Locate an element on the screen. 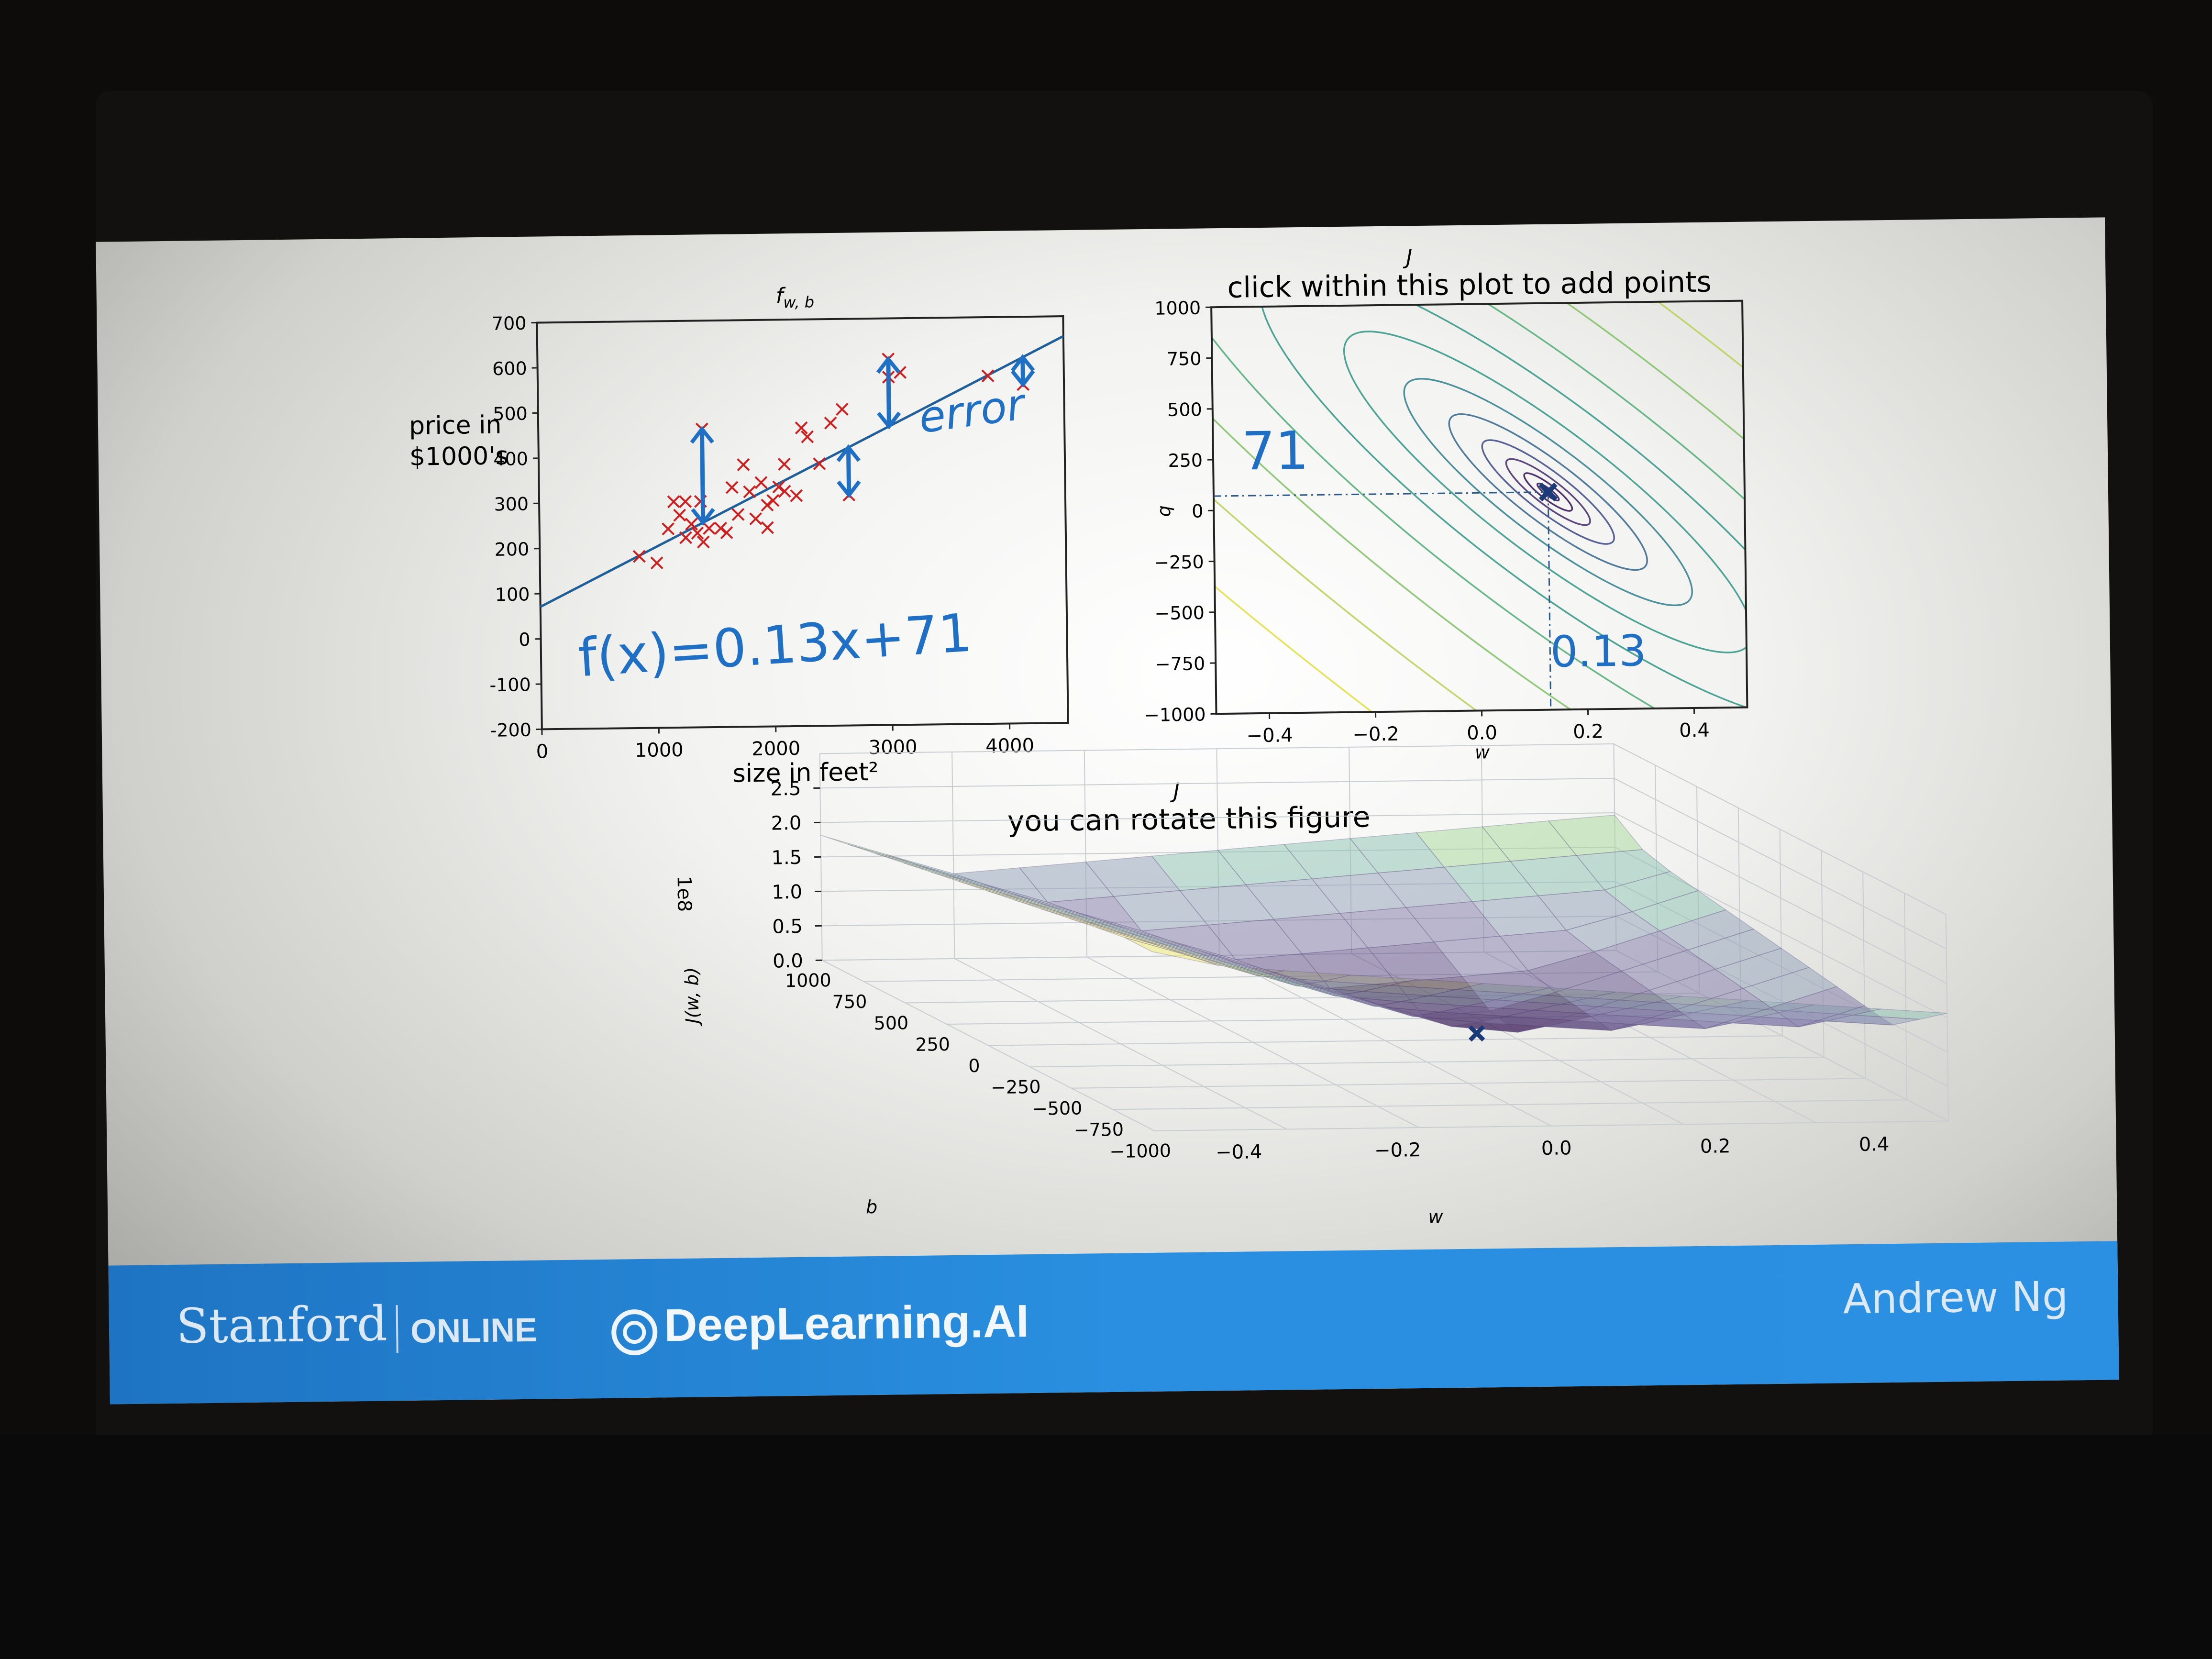 Image resolution: width=2212 pixels, height=1659 pixels. chart3-w-label: w is located at coordinates (1436, 1216).